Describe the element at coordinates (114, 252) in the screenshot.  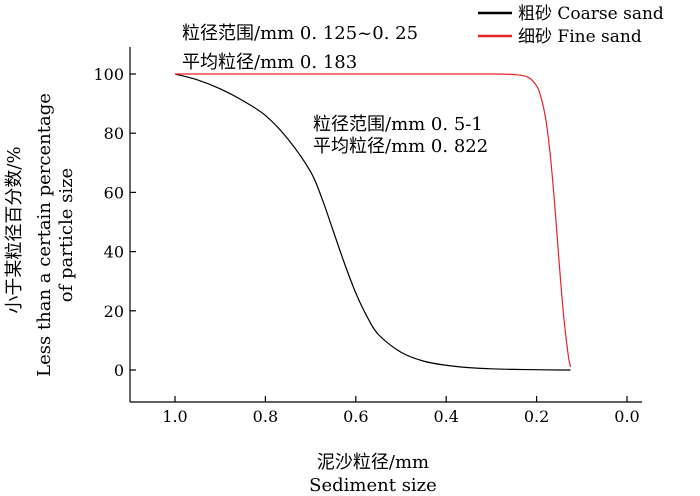
I see `y-tick-label: 40` at that location.